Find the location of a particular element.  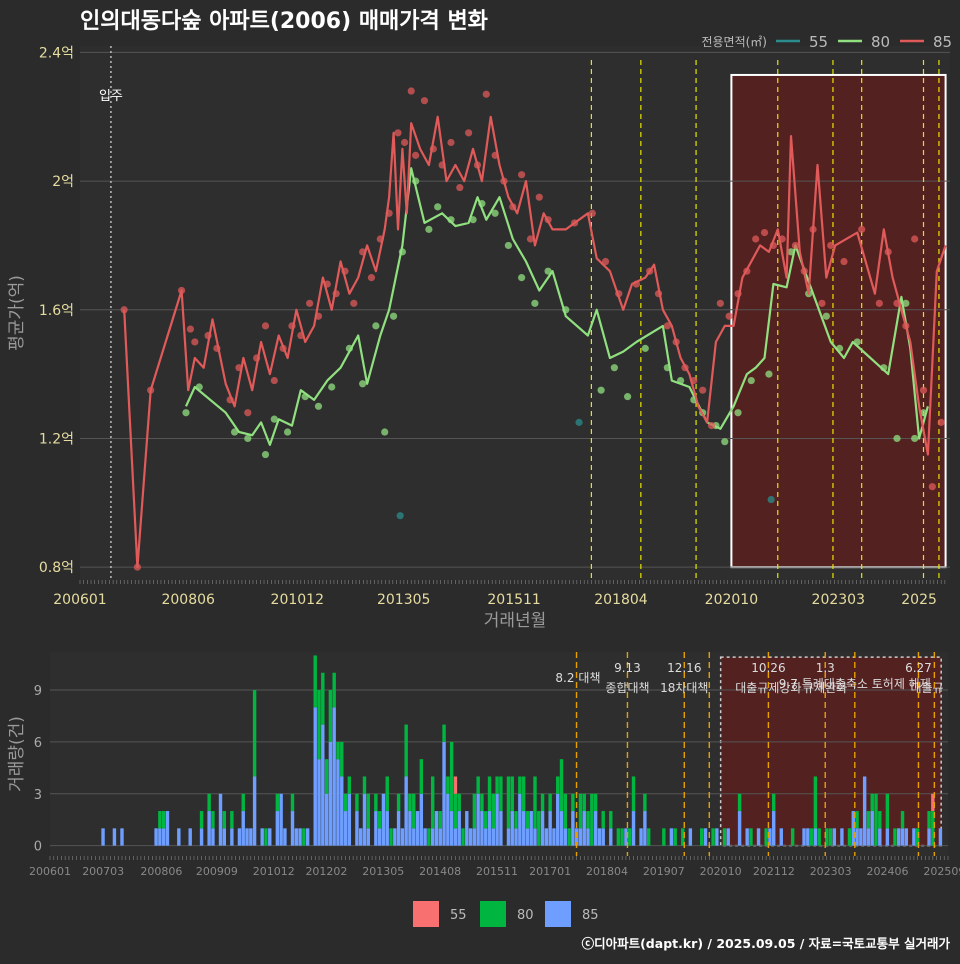

volume-legend-label-55: 55 is located at coordinates (458, 915).